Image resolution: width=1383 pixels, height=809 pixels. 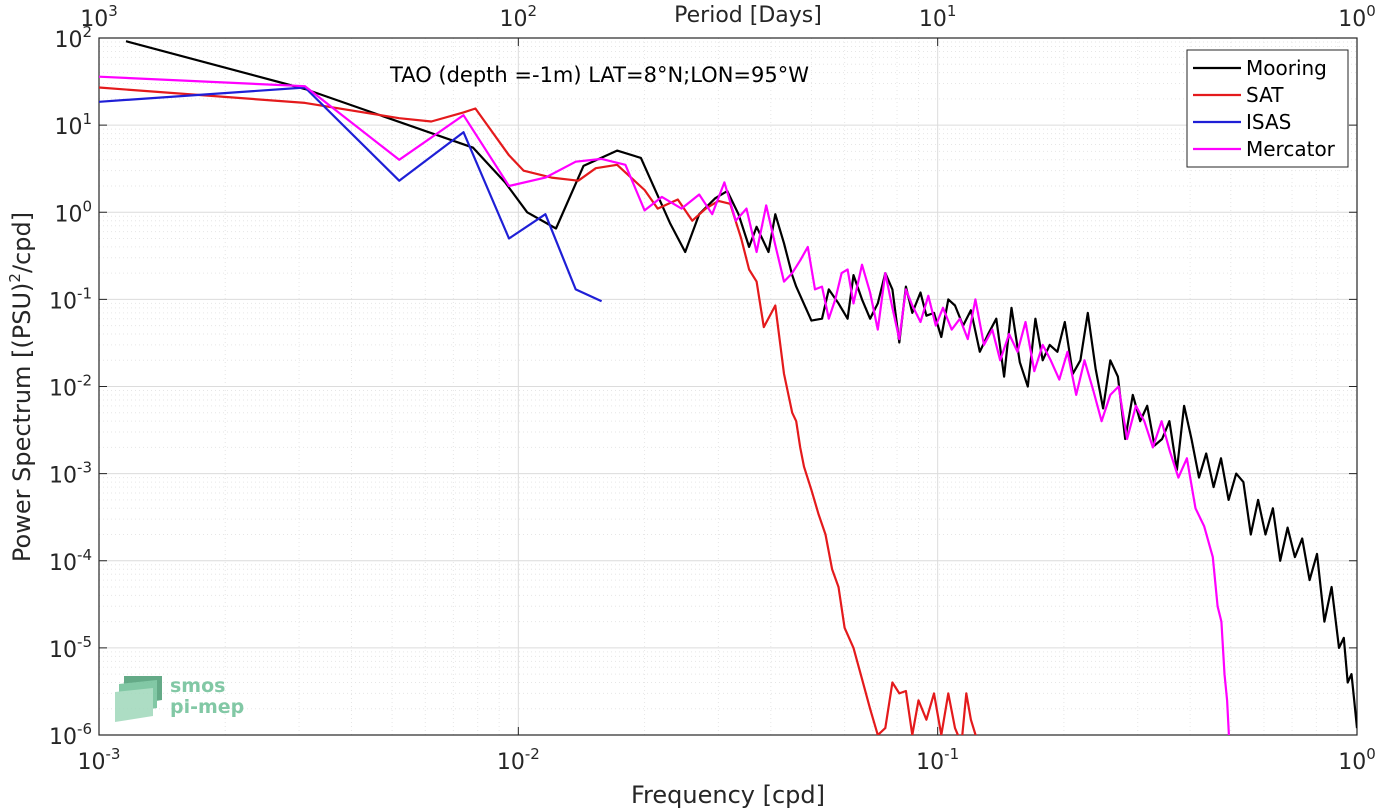 I want to click on legend-label-mooring: Mooring, so click(x=1286, y=68).